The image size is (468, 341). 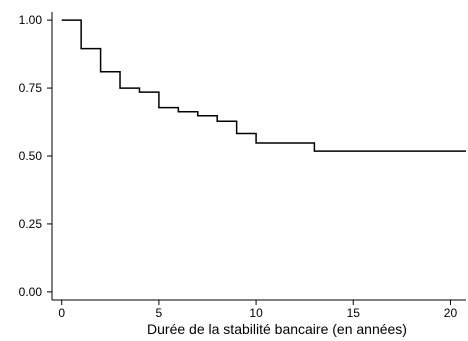 I want to click on x-axis: 0 5 10 15 20, so click(x=259, y=309).